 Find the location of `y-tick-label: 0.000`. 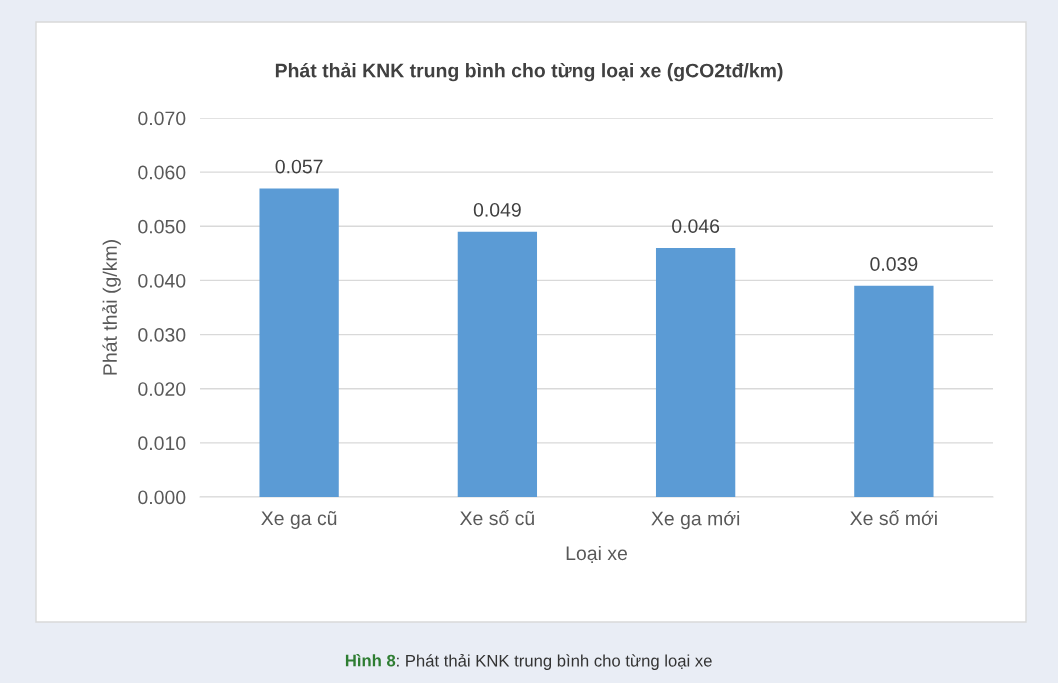

y-tick-label: 0.000 is located at coordinates (162, 497).